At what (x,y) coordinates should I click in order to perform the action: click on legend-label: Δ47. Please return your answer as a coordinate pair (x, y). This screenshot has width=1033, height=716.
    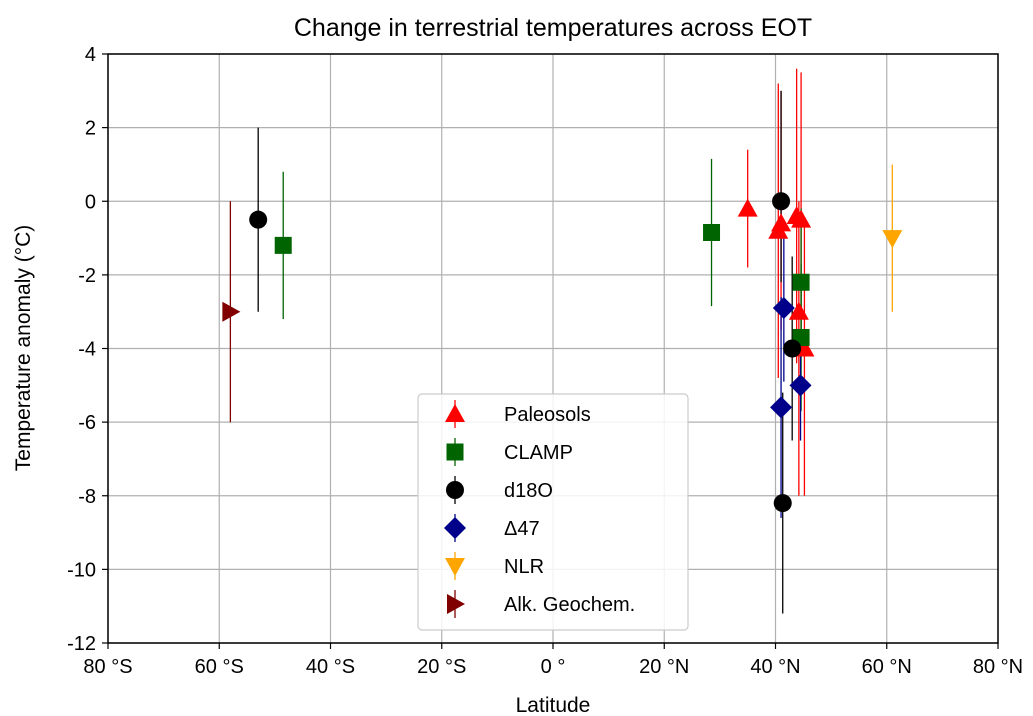
    Looking at the image, I should click on (522, 529).